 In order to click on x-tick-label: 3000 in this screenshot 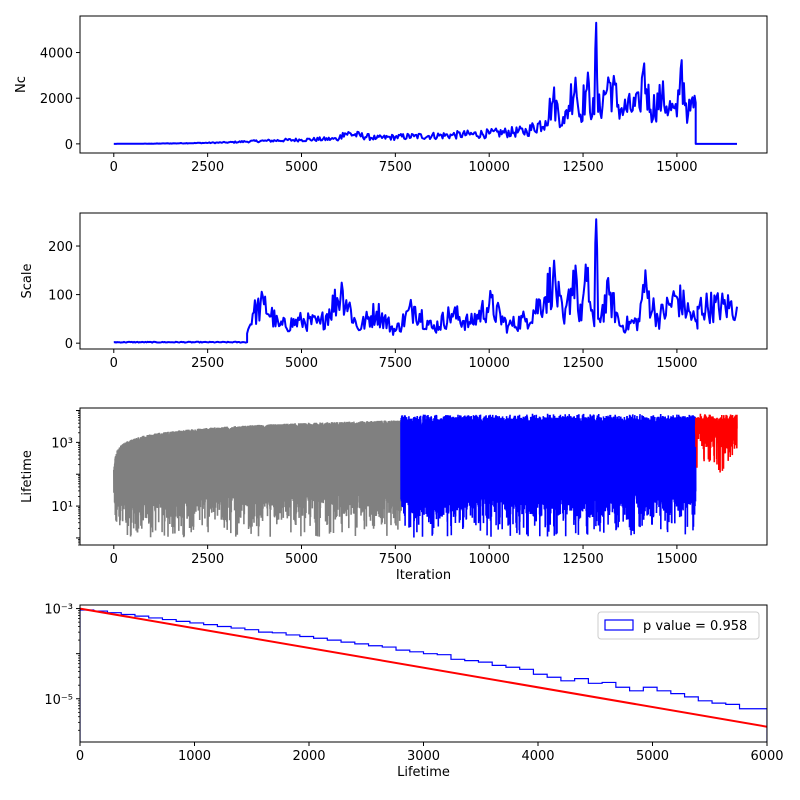, I will do `click(423, 756)`.